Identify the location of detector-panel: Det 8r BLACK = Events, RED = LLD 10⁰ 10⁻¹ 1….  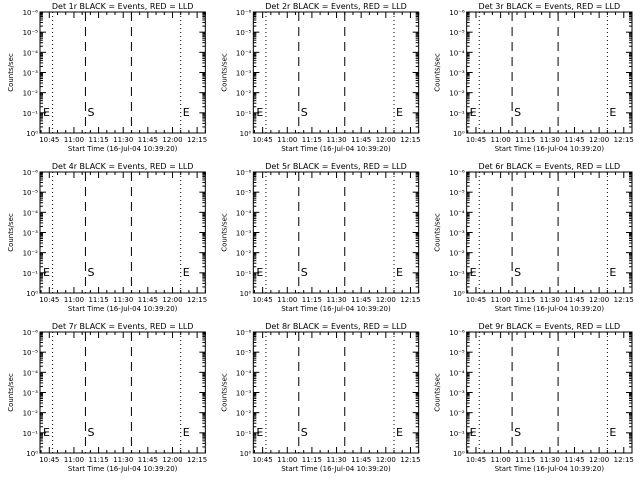
(320, 397).